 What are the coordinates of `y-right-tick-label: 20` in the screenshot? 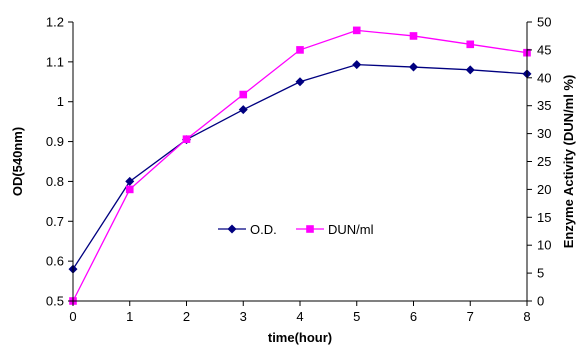 It's located at (544, 189).